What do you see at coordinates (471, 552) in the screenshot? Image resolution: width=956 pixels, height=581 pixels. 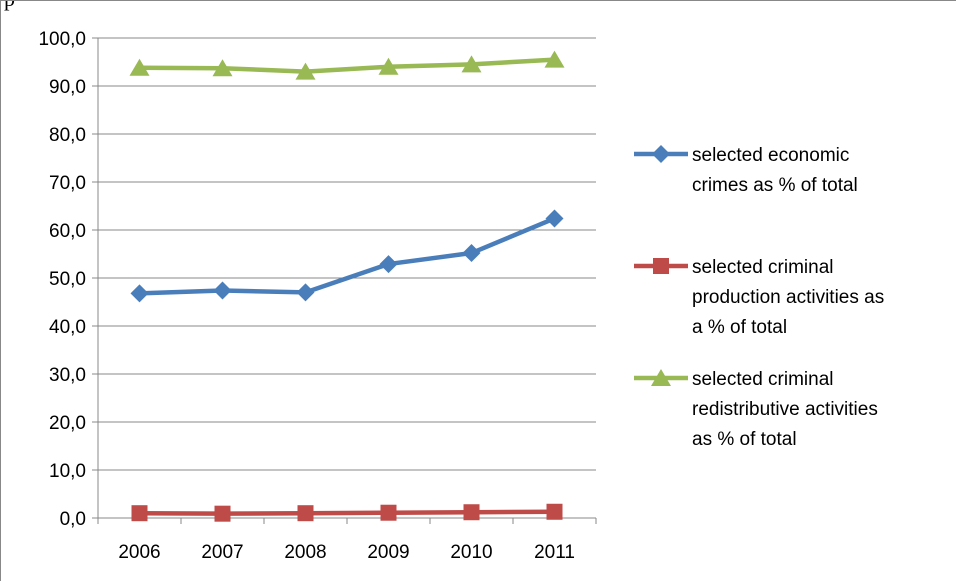 I see `x-tick-label: 2010` at bounding box center [471, 552].